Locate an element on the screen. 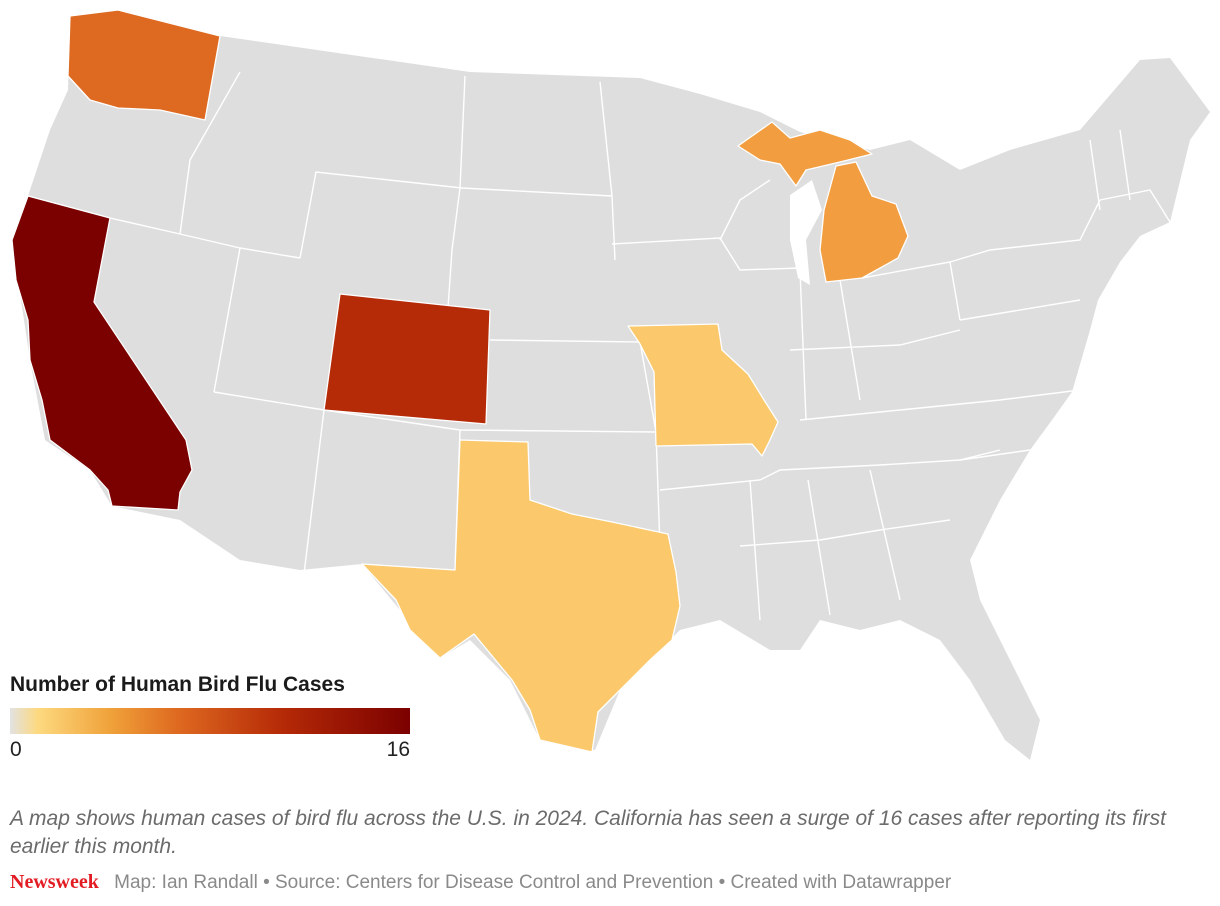  legend-title: Number of Human Bird Flu Cases is located at coordinates (177, 684).